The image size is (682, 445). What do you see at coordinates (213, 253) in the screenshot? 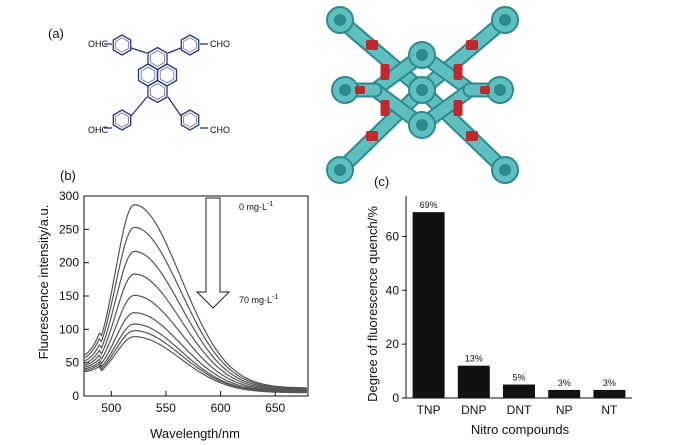
I see `concentration-arrow` at bounding box center [213, 253].